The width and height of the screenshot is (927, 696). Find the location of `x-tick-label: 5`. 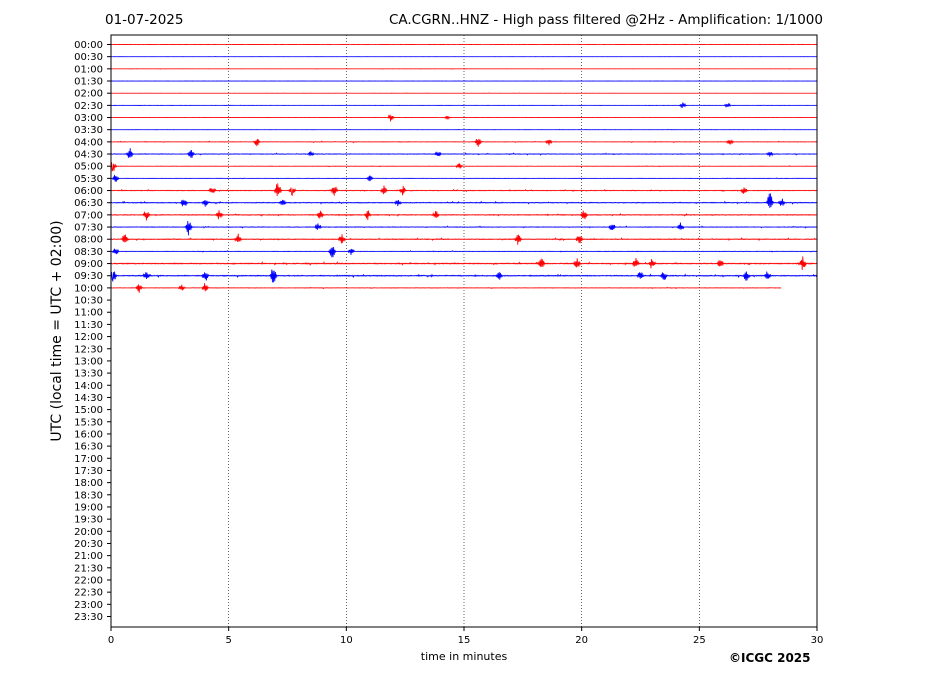

x-tick-label: 5 is located at coordinates (228, 640).